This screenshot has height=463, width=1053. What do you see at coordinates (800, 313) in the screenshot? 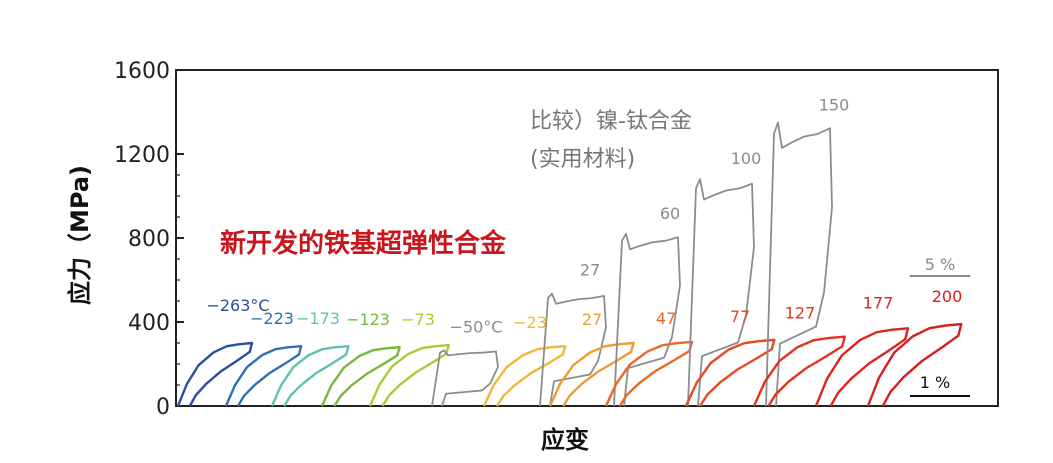
I see `curve-label: 127` at bounding box center [800, 313].